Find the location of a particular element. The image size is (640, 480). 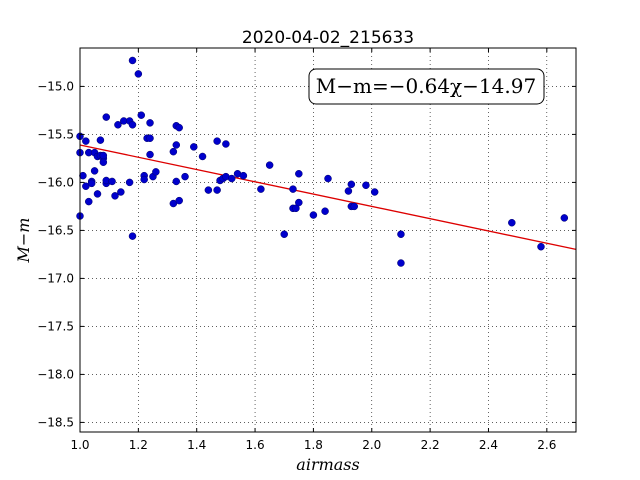

x-tick-labels: 1.0 1.2 1.4 1.6 1.8 2.0 2.2 2.4 2.6 is located at coordinates (313, 445).